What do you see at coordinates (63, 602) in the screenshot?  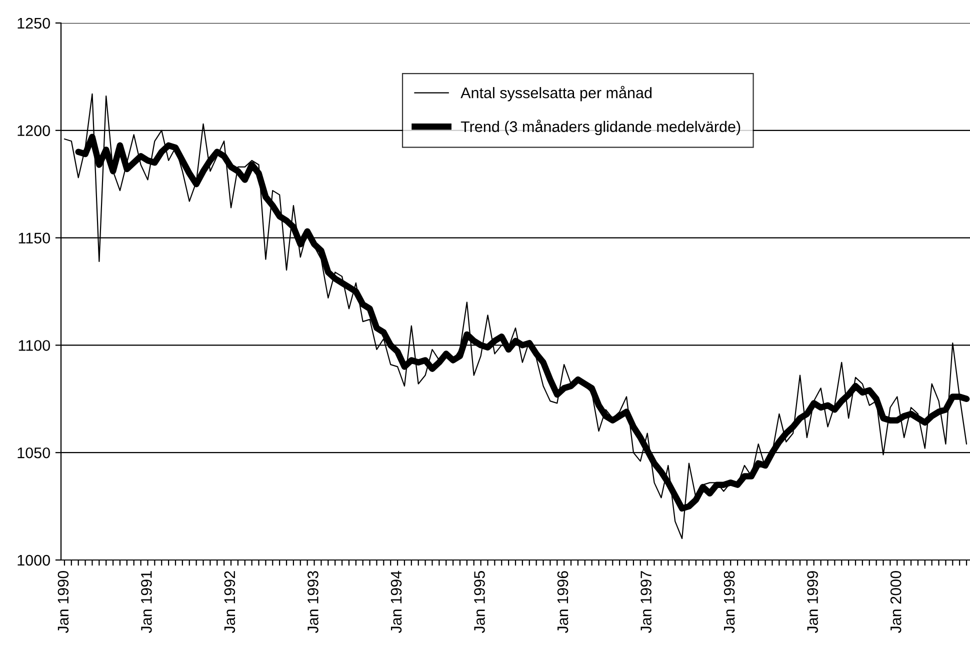 I see `x-tick-label: Jan 1990` at bounding box center [63, 602].